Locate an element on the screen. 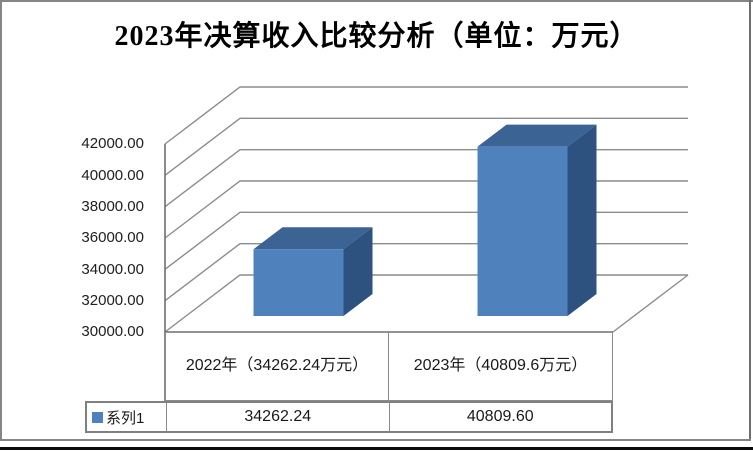 The height and width of the screenshot is (451, 753). bar-2023-top-face is located at coordinates (537, 135).